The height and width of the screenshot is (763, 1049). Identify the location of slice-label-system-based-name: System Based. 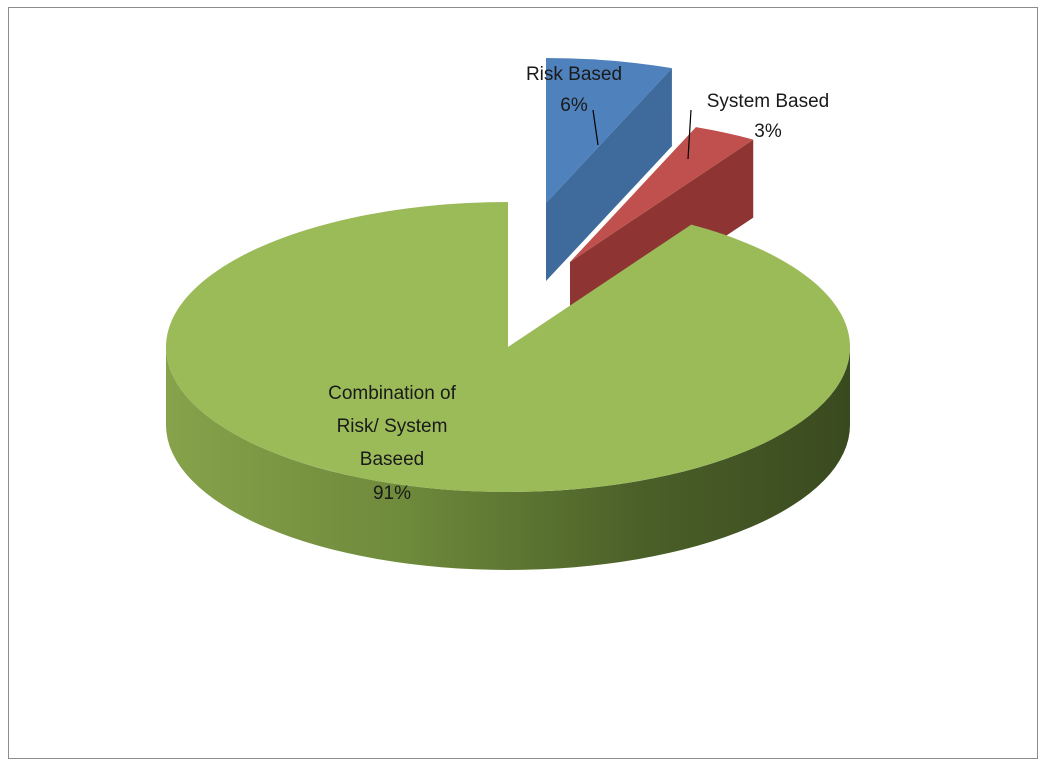
(768, 101).